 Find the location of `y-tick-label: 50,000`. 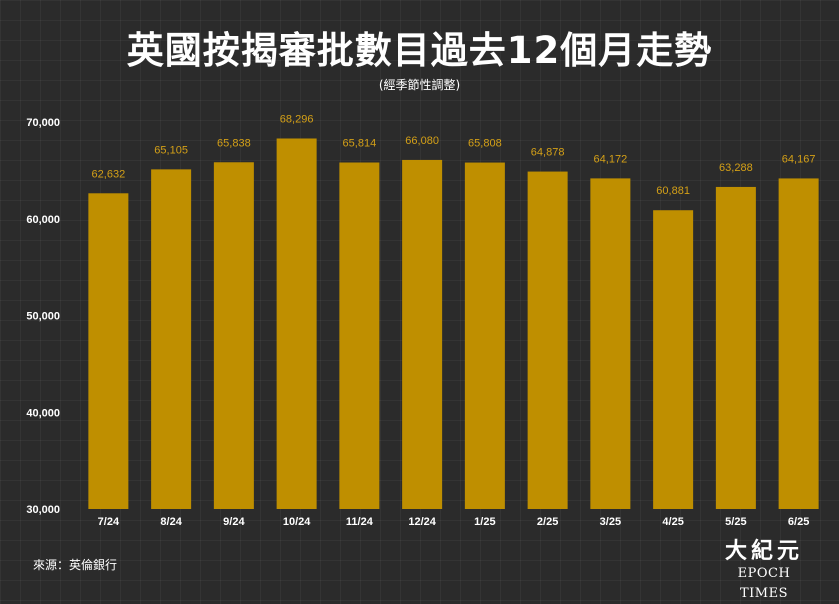

y-tick-label: 50,000 is located at coordinates (43, 317).